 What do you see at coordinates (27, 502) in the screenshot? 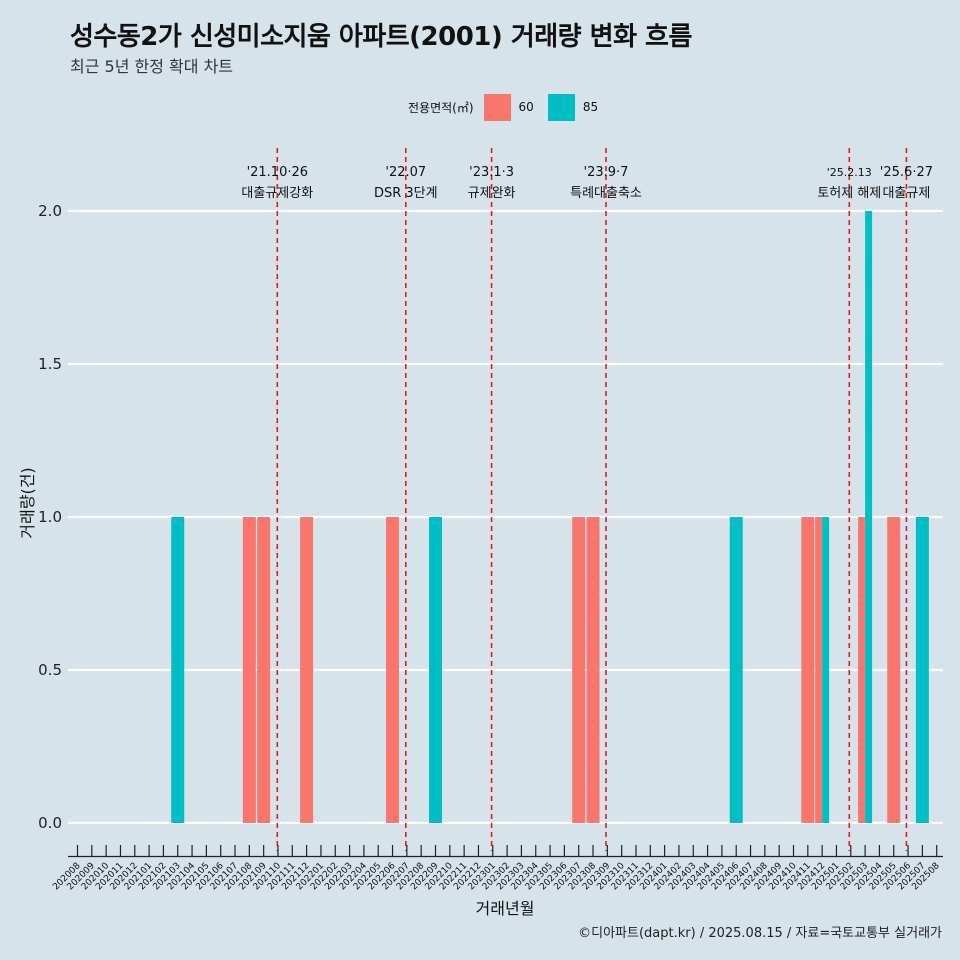
I see `y-axis-title: 거래량(건)` at bounding box center [27, 502].